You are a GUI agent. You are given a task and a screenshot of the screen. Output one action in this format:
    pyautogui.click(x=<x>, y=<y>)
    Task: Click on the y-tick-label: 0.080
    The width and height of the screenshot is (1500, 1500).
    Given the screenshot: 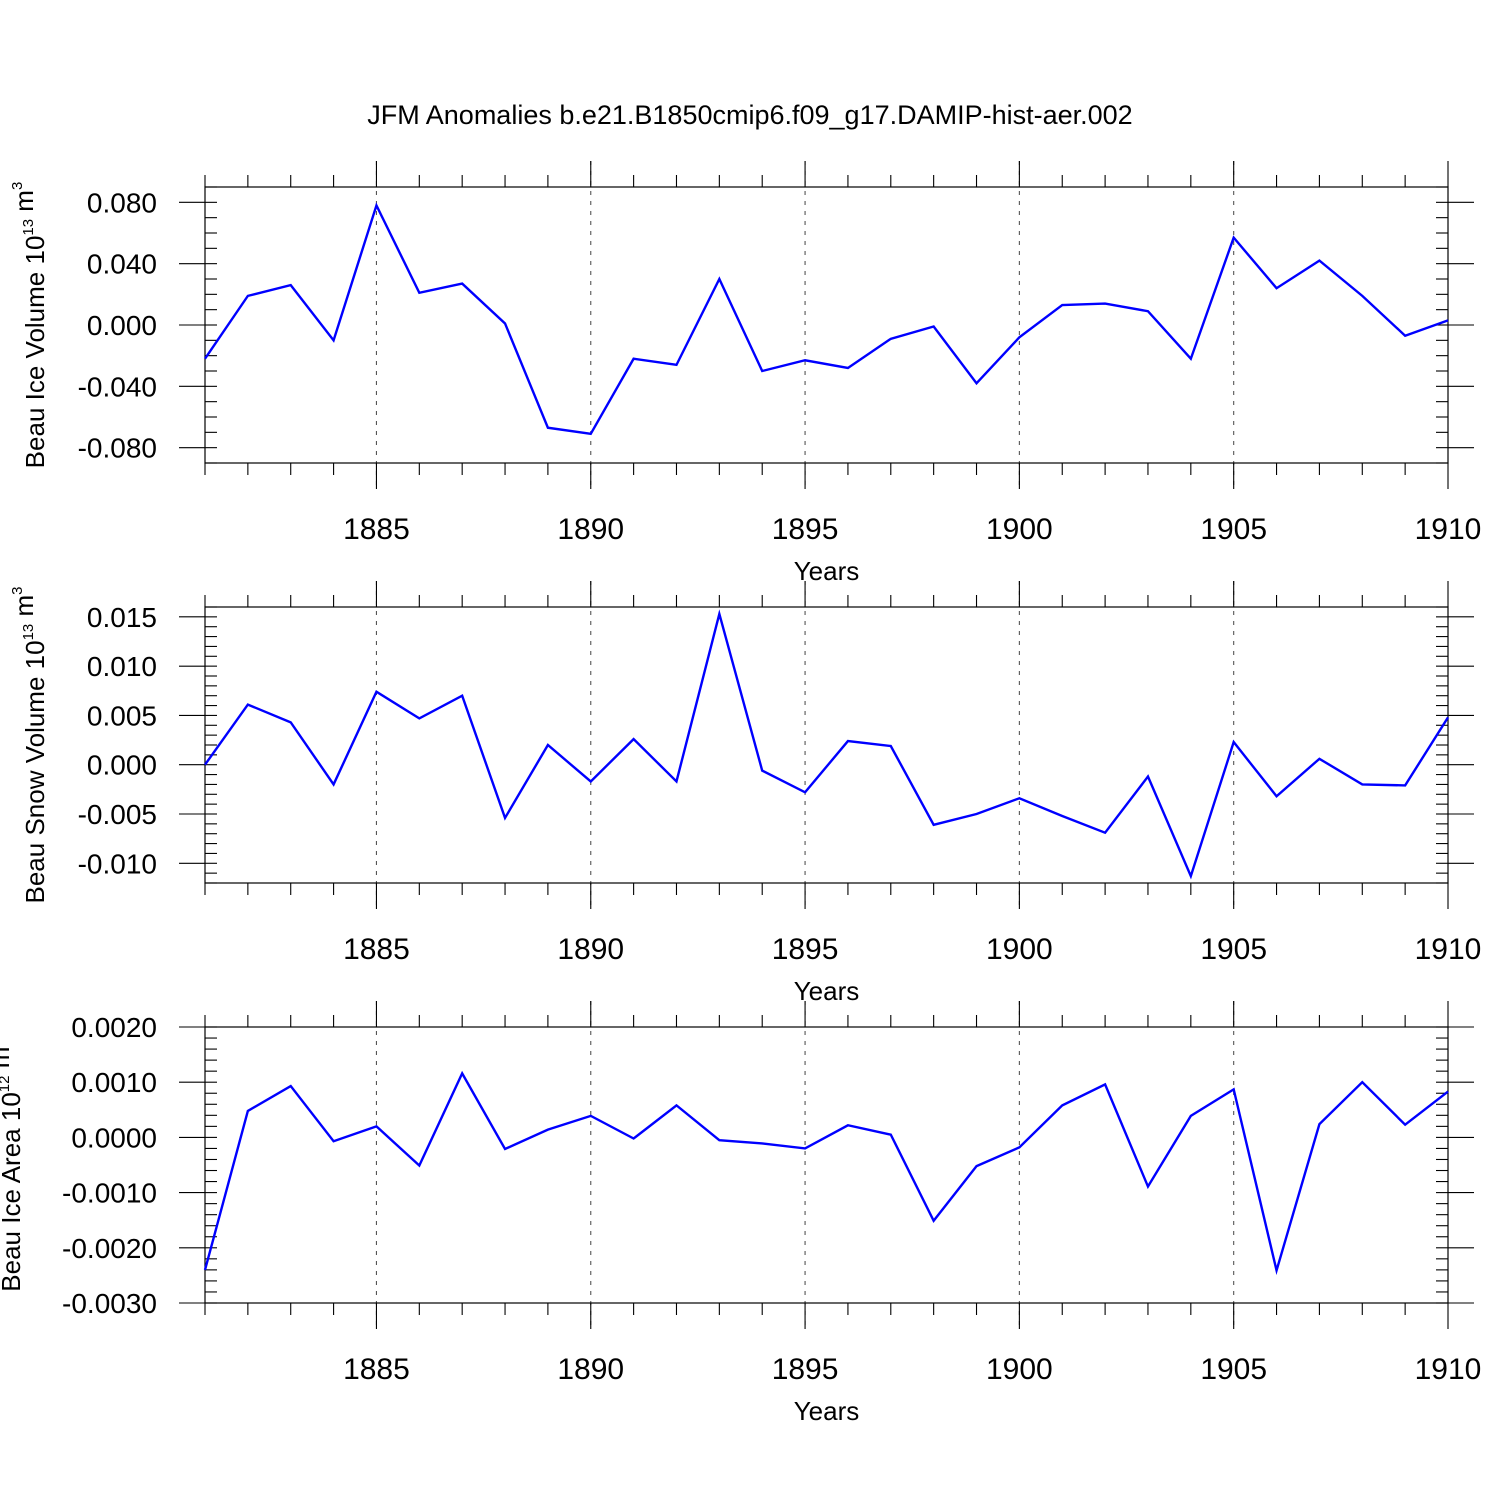 What is the action you would take?
    pyautogui.click(x=122, y=202)
    